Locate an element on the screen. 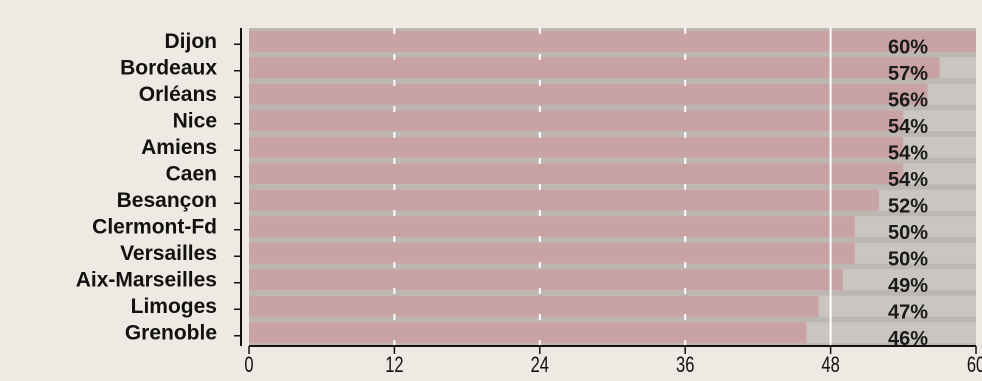 The image size is (982, 381). x-tick-labels: 0 12 24 36 48 60 is located at coordinates (613, 365).